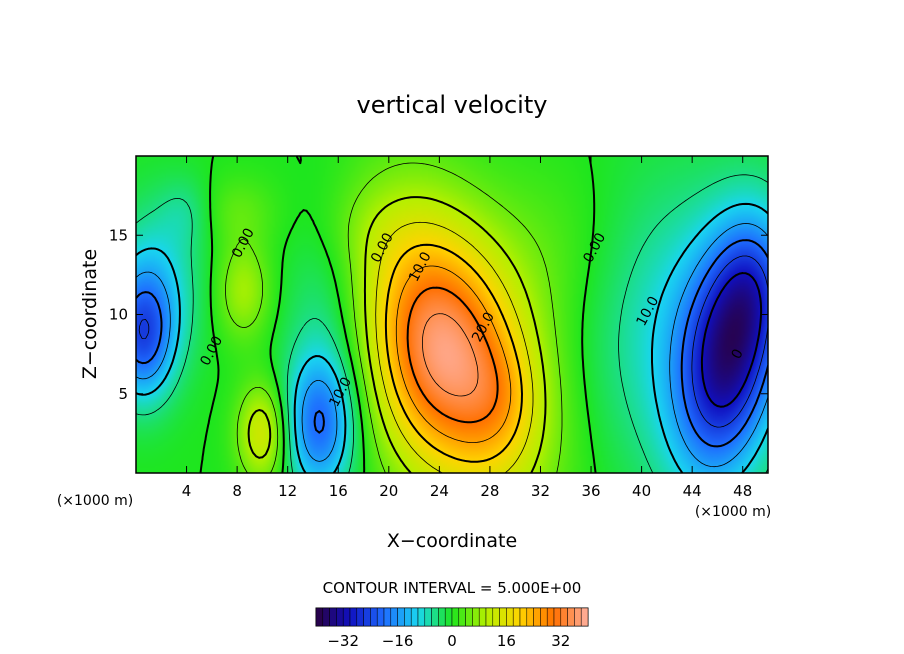 The width and height of the screenshot is (904, 654). Describe the element at coordinates (452, 588) in the screenshot. I see `contour-interval-note: CONTOUR INTERVAL = 5.000E+00` at that location.